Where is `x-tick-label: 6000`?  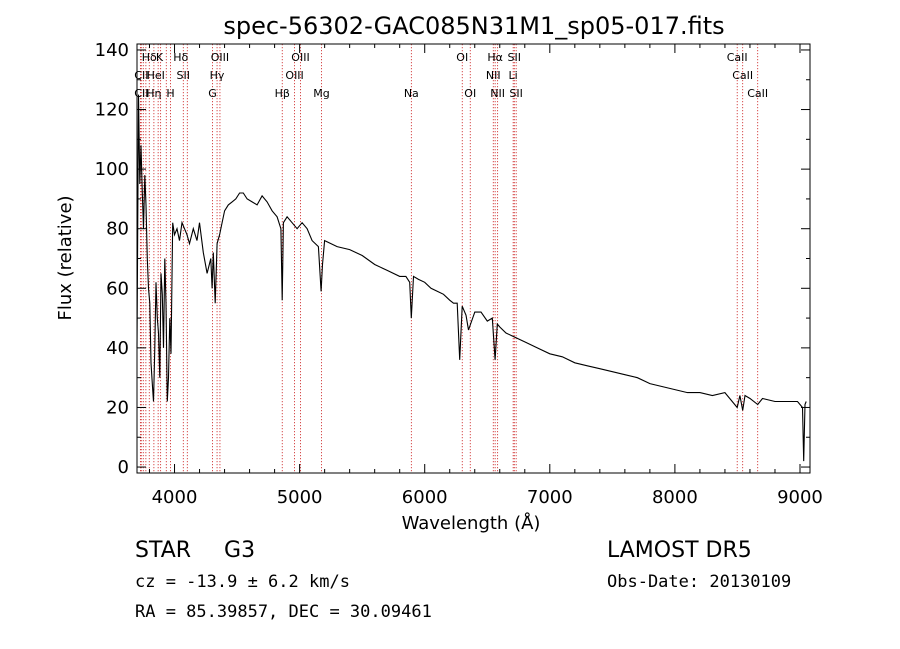
x-tick-label: 6000 is located at coordinates (425, 497).